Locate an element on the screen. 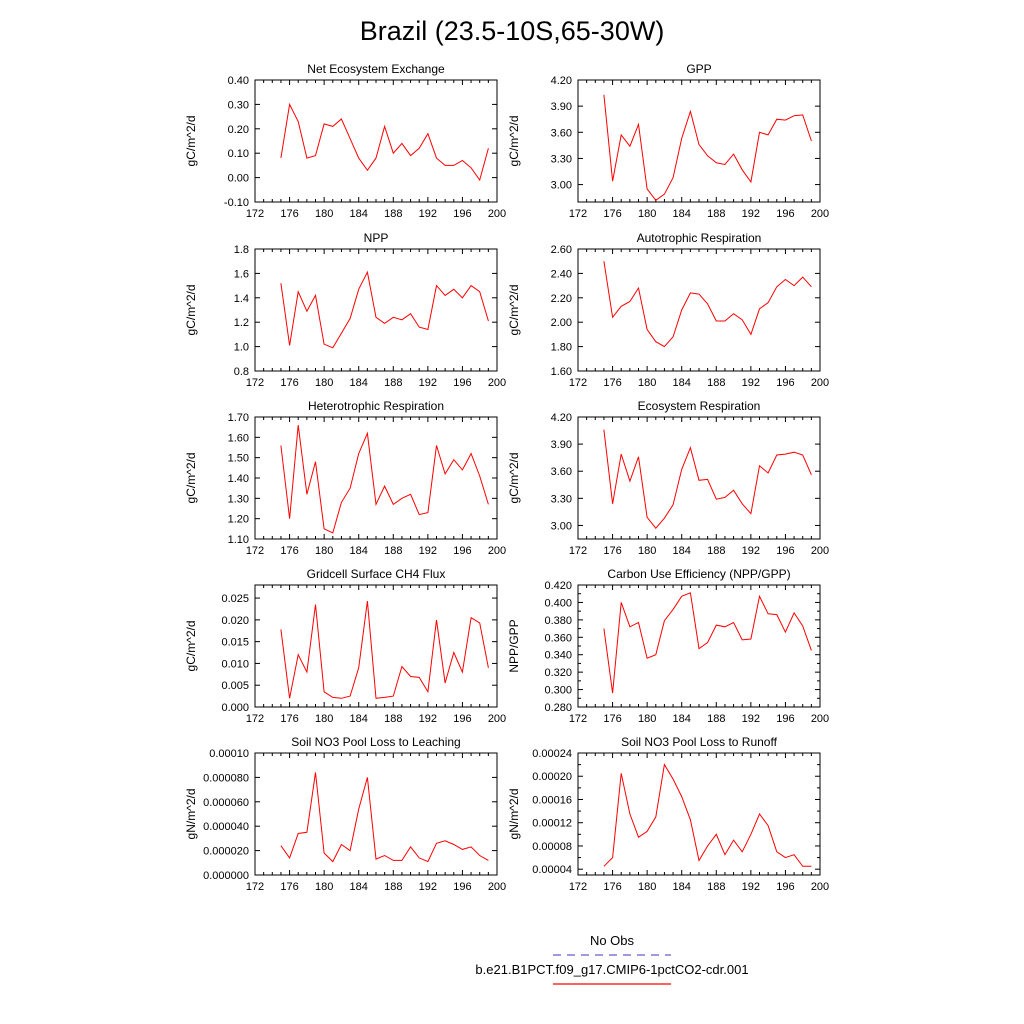 The image size is (1024, 1024). y-tick-label: 0.320 is located at coordinates (558, 673).